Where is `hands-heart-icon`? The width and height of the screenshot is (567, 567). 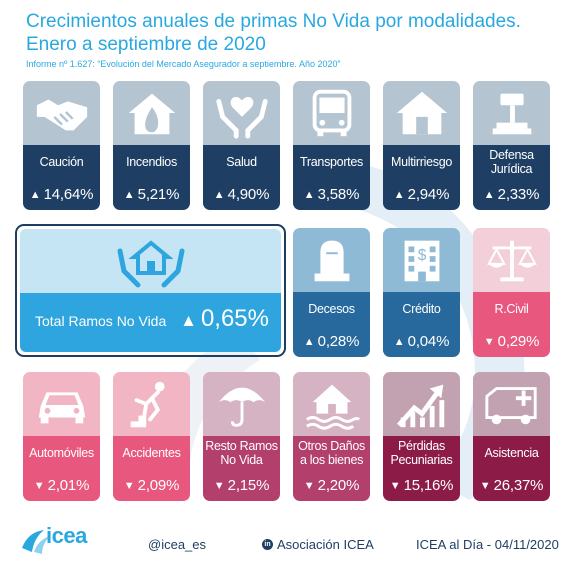 hands-heart-icon is located at coordinates (241, 113).